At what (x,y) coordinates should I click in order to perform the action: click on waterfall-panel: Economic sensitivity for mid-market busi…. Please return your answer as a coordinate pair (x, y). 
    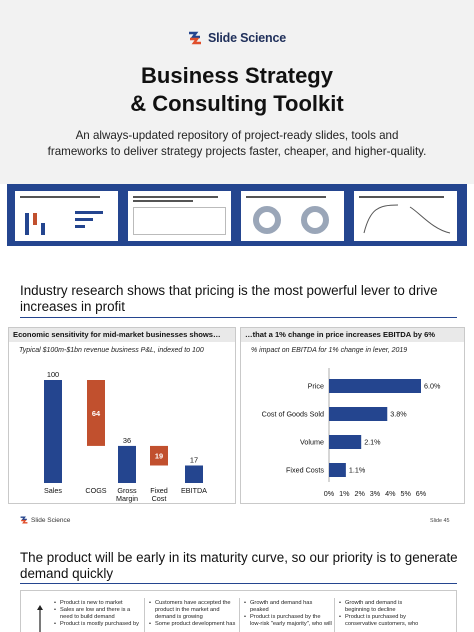
    Looking at the image, I should click on (122, 415).